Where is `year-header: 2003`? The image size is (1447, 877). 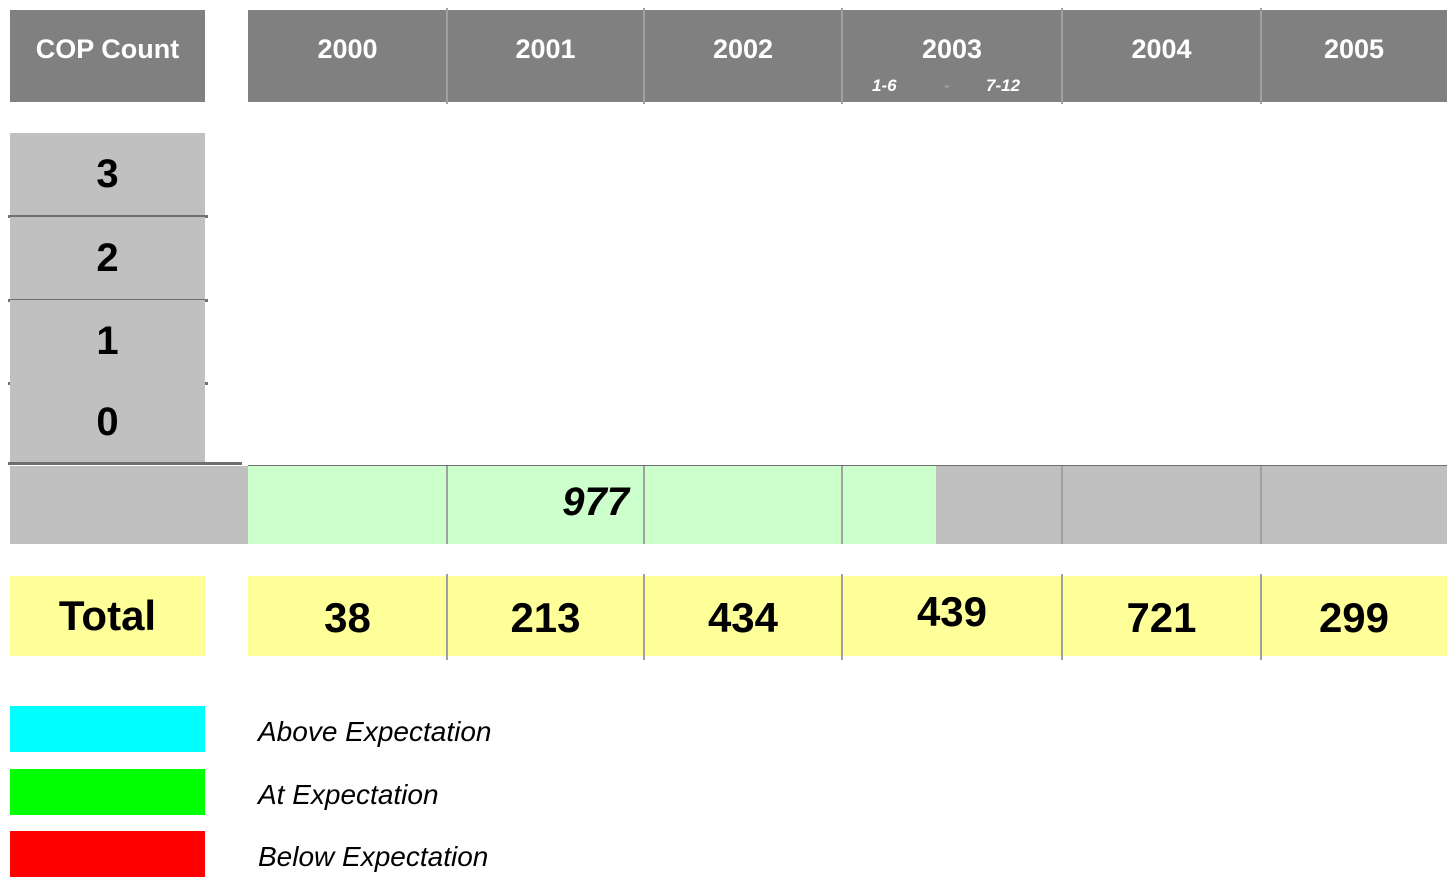
year-header: 2003 is located at coordinates (952, 56).